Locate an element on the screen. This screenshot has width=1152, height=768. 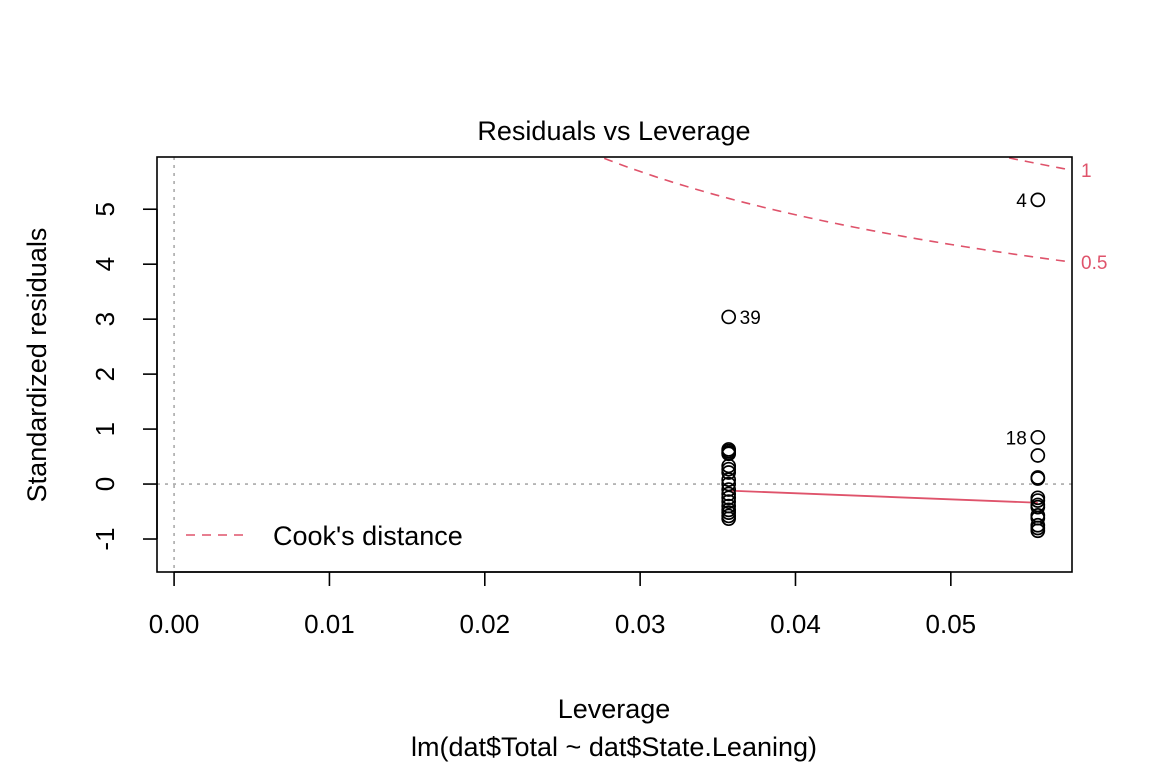
data-points is located at coordinates (883, 365).